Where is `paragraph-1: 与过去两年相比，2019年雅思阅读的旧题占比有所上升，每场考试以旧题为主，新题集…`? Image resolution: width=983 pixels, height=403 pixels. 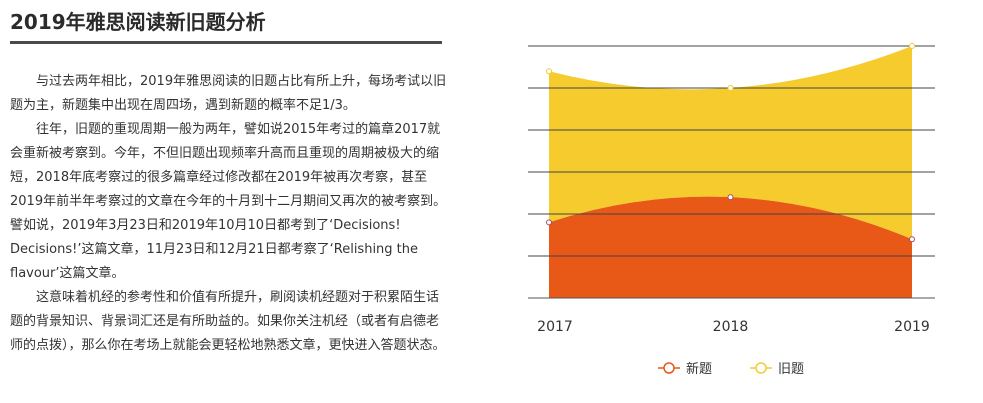 paragraph-1: 与过去两年相比，2019年雅思阅读的旧题占比有所上升，每场考试以旧题为主，新题集… is located at coordinates (228, 93).